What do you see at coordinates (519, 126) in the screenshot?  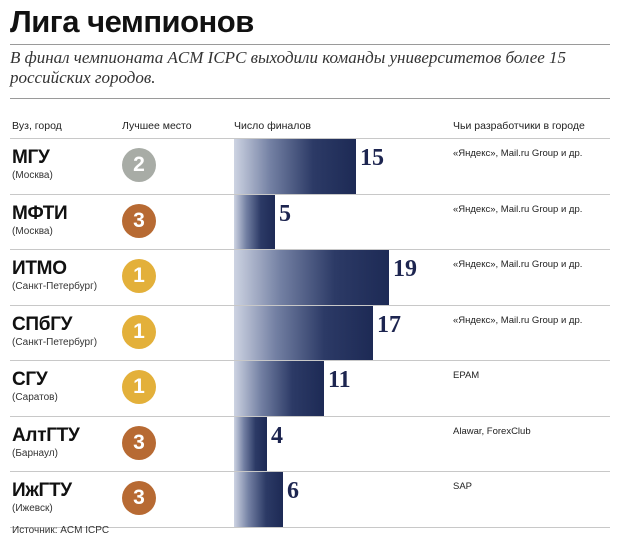 I see `header-devs: Чьи разработчики в городе` at bounding box center [519, 126].